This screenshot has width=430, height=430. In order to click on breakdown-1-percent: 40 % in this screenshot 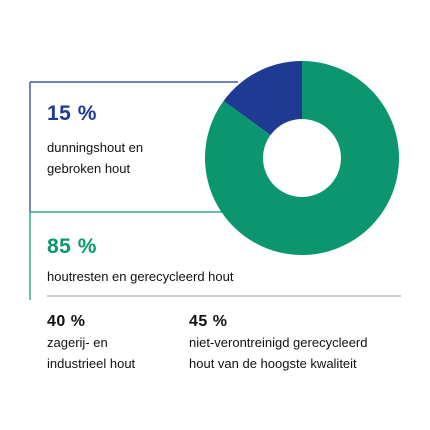, I will do `click(66, 321)`.